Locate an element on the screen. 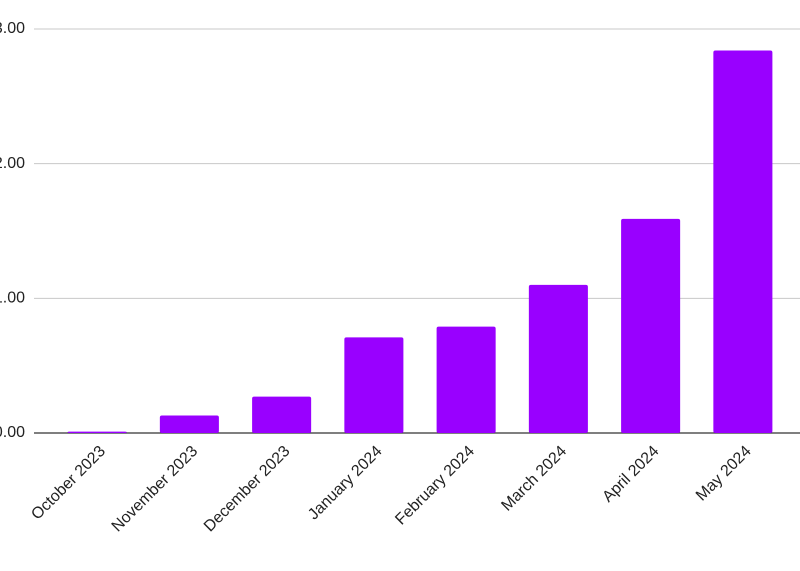  x-tick-label: March 2024 is located at coordinates (534, 479).